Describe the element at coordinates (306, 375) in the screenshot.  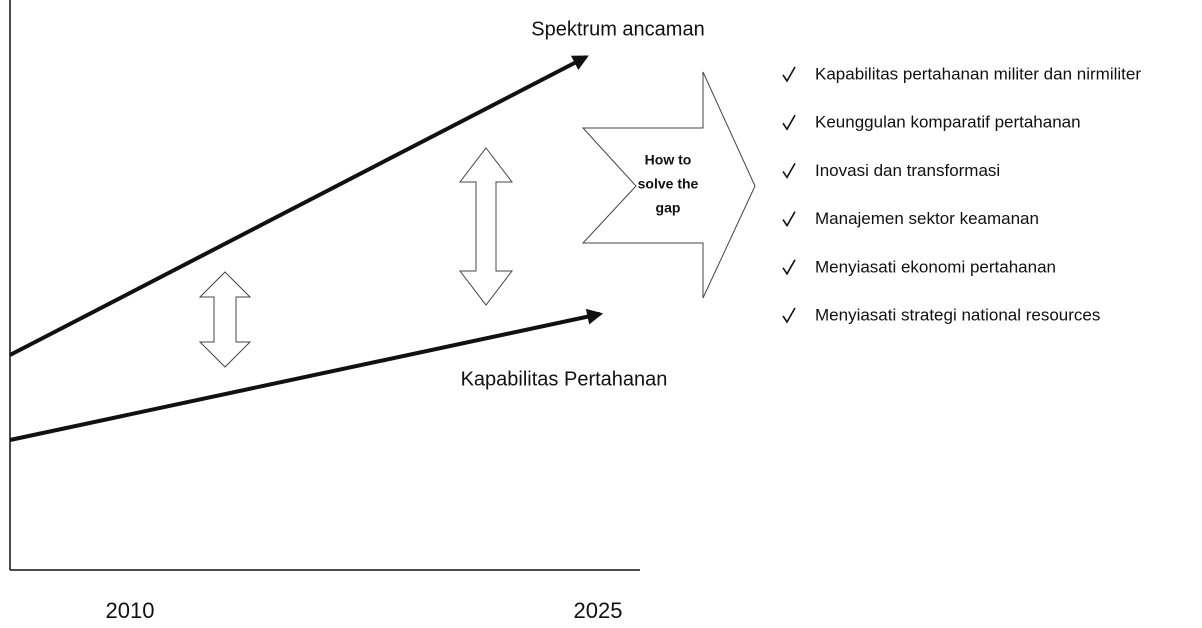
I see `capability-line` at that location.